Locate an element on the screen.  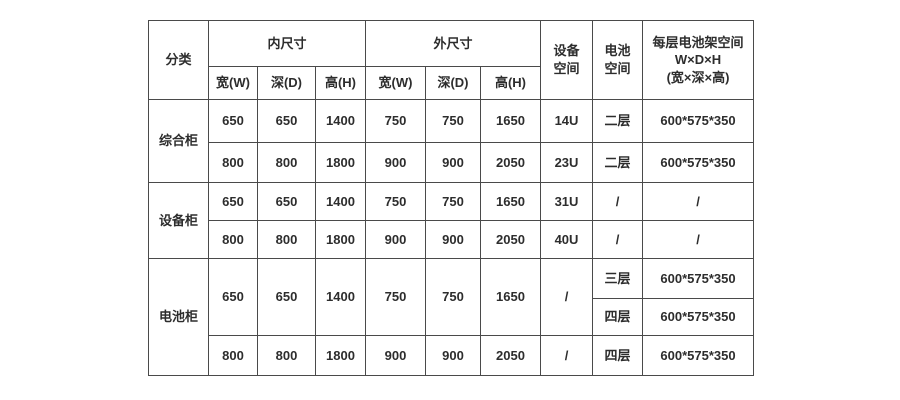
header-outer-dimensions: 外尺寸 is located at coordinates (453, 43).